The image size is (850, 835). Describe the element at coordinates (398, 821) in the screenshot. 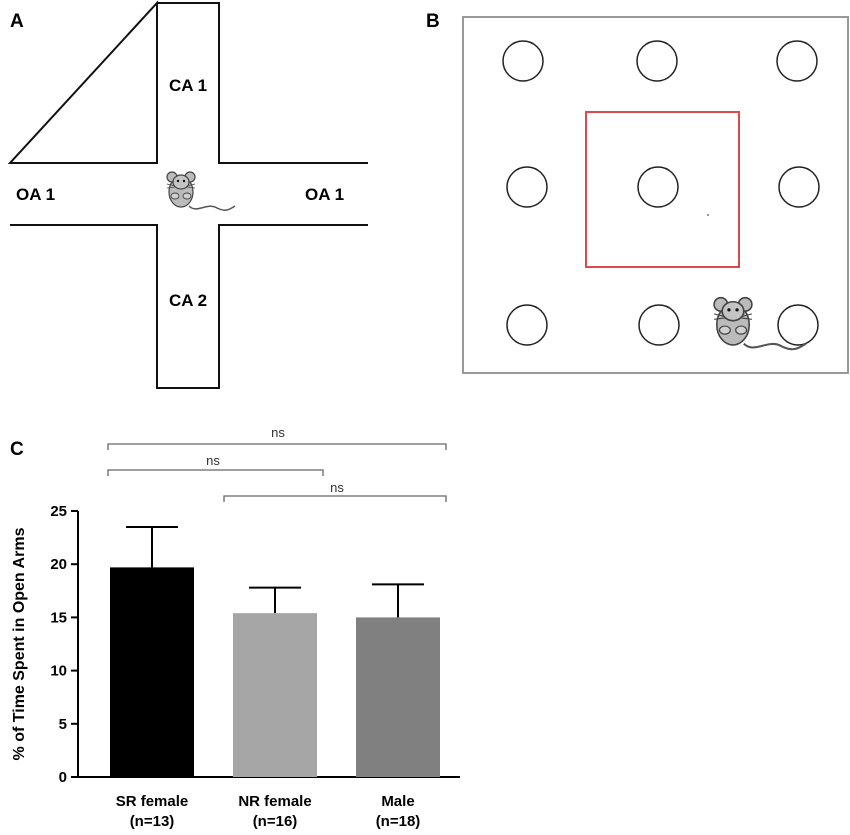

I see `x-category-count: (n=18)` at that location.